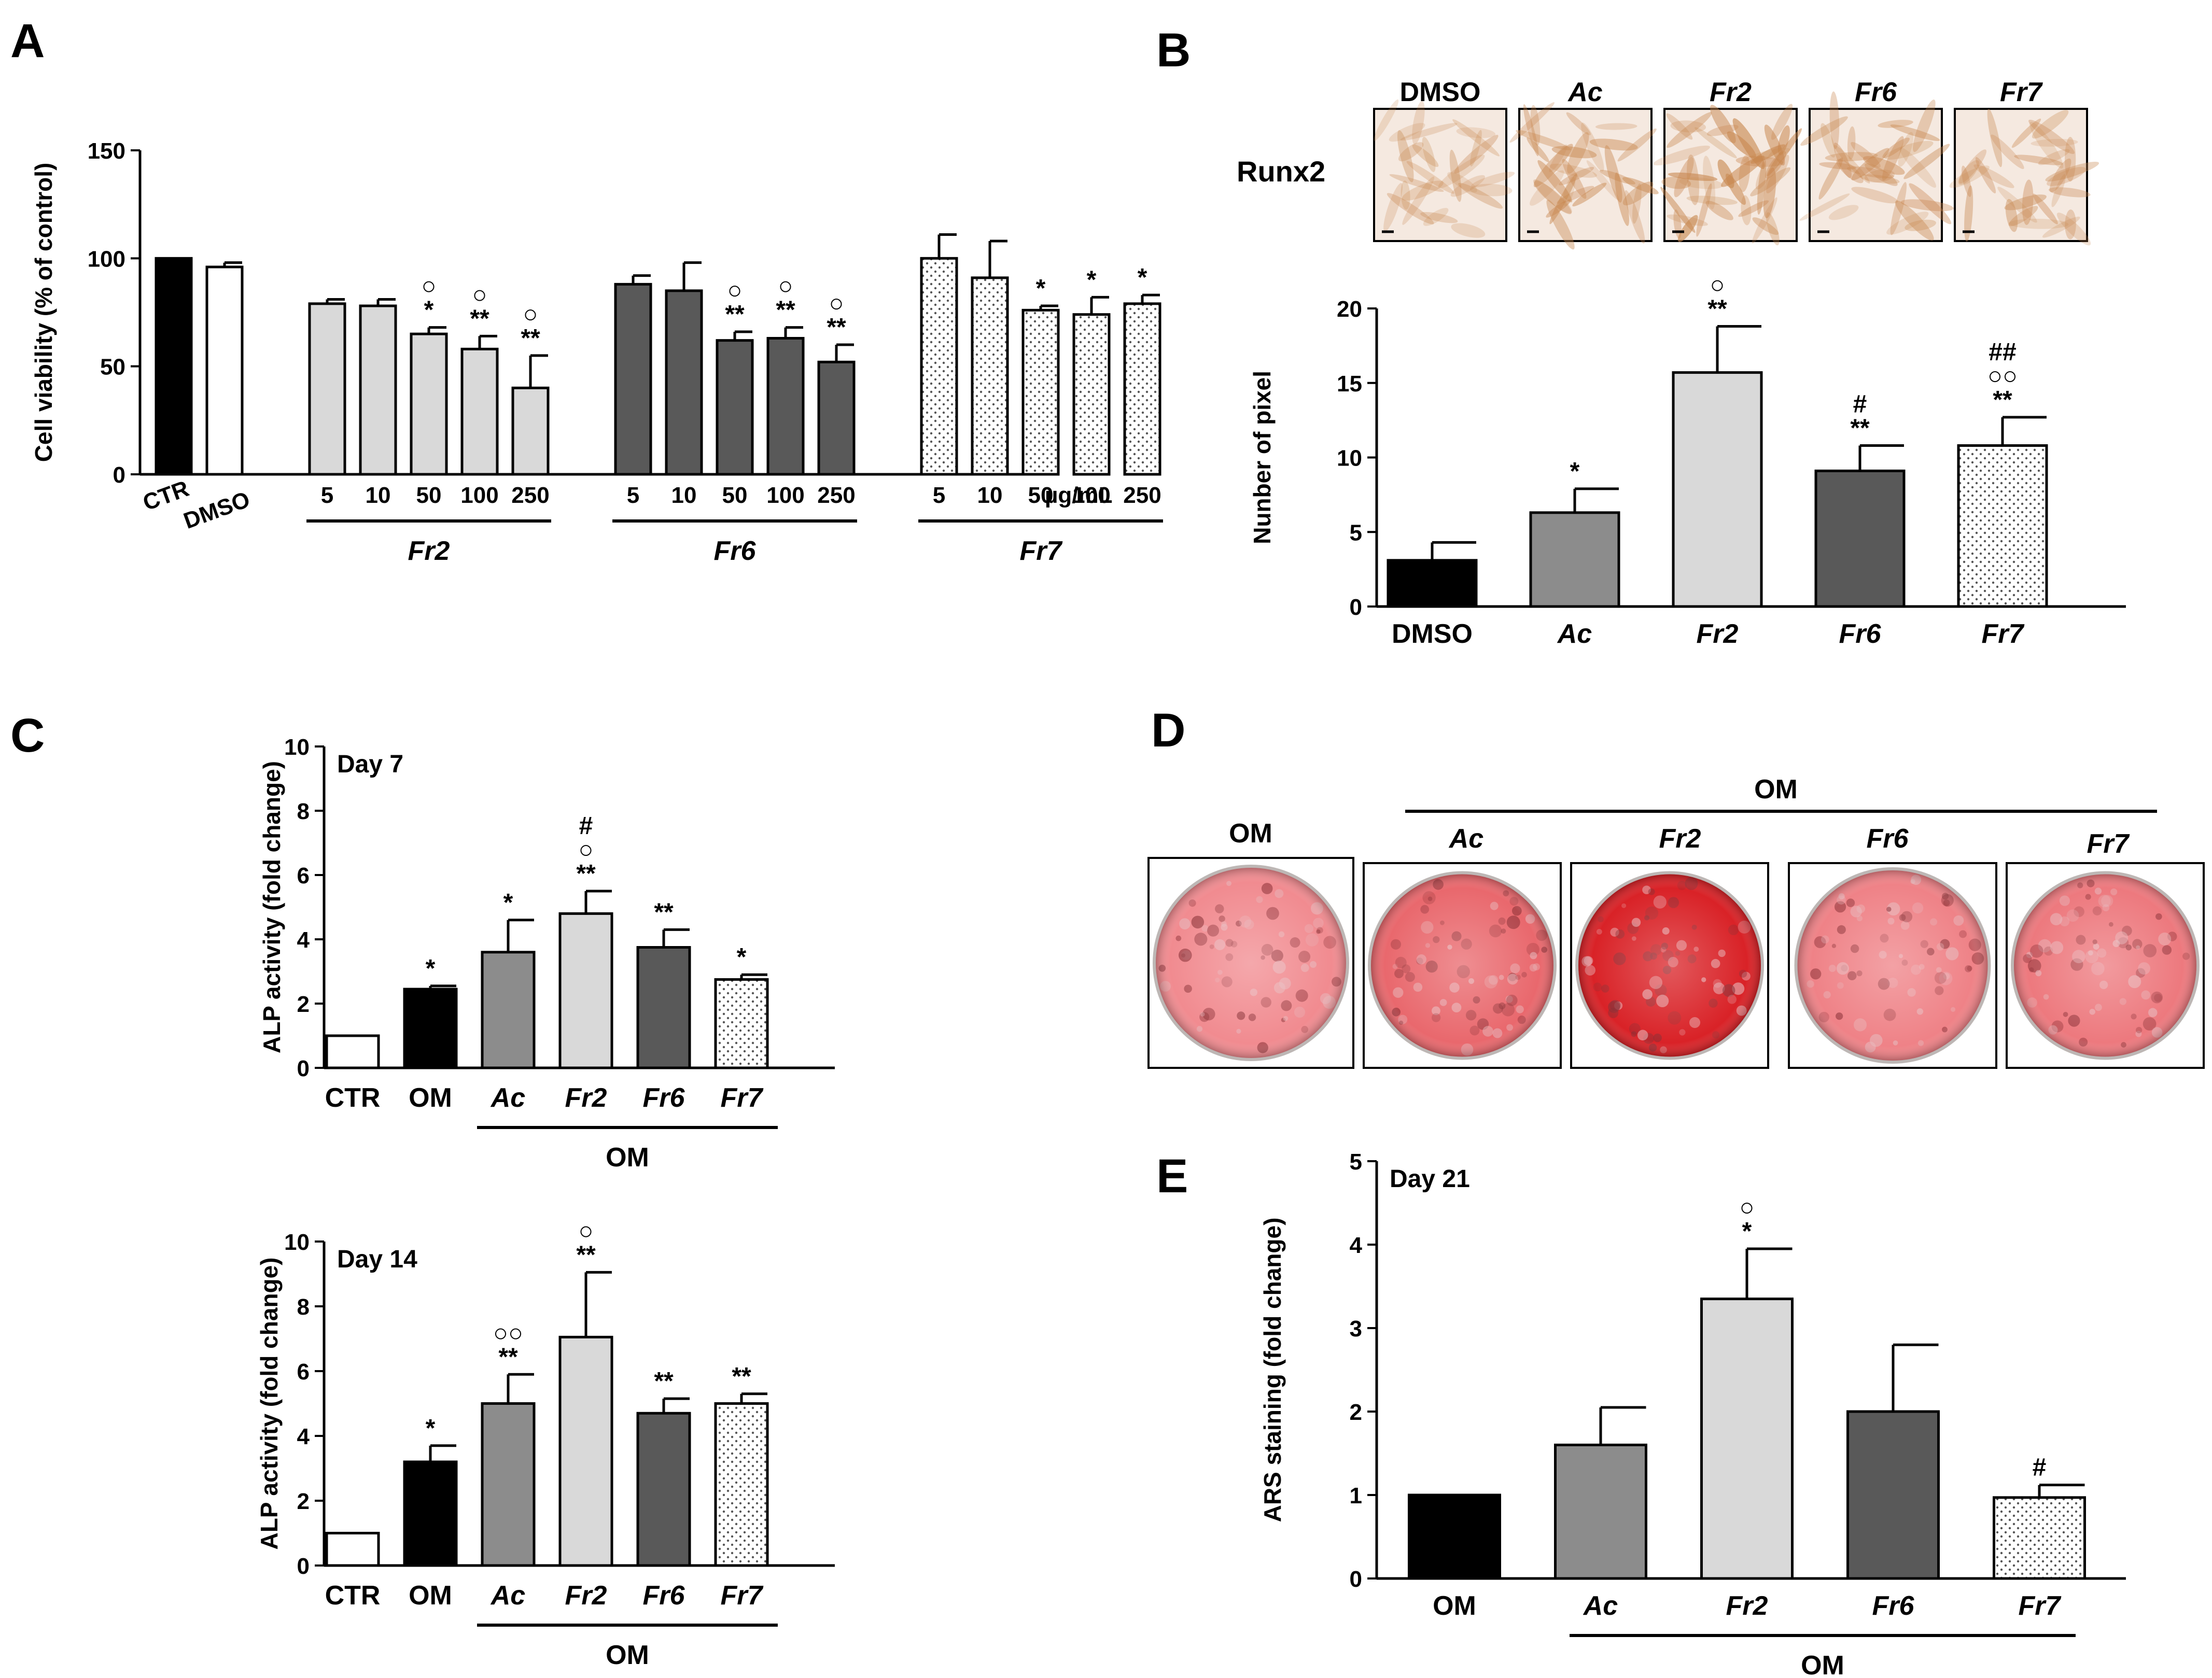 The image size is (2212, 1678). I want to click on image-label: Fr2, so click(1731, 92).